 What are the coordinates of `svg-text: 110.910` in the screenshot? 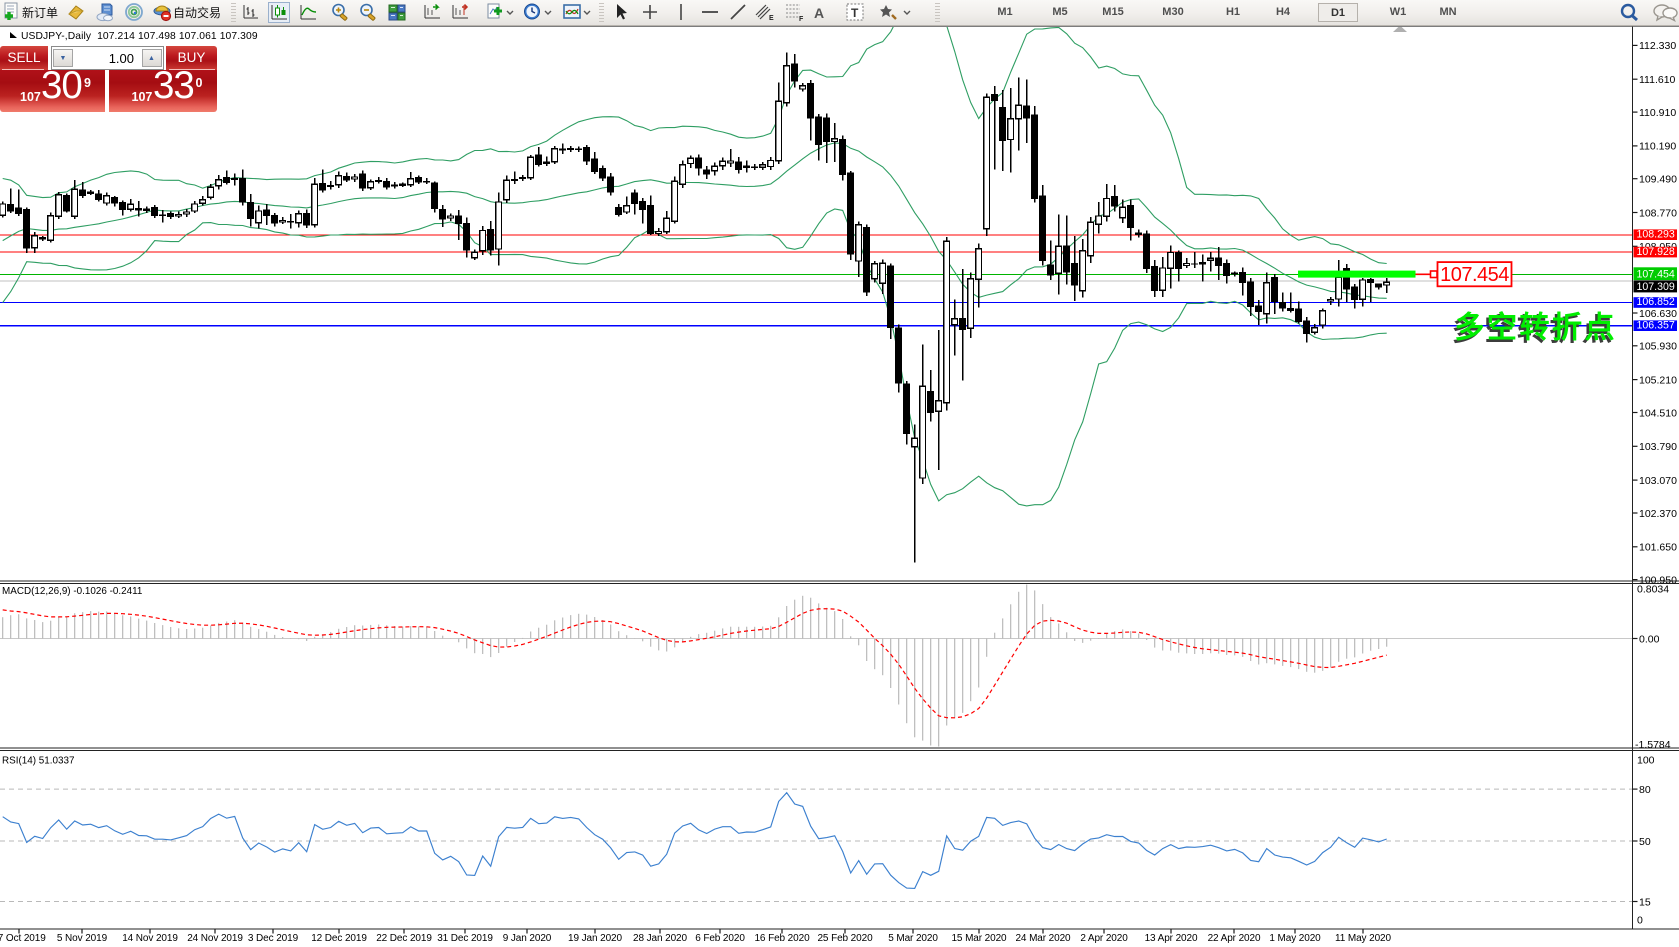 It's located at (1657, 113).